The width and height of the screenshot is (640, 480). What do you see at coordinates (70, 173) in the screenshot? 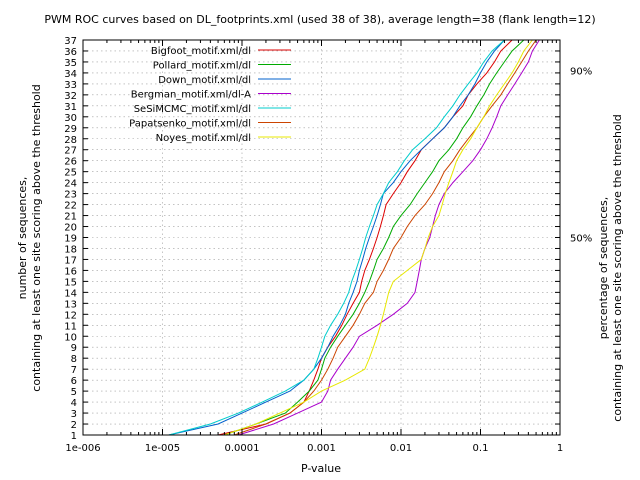
I see `y-tick-label: 25` at bounding box center [70, 173].